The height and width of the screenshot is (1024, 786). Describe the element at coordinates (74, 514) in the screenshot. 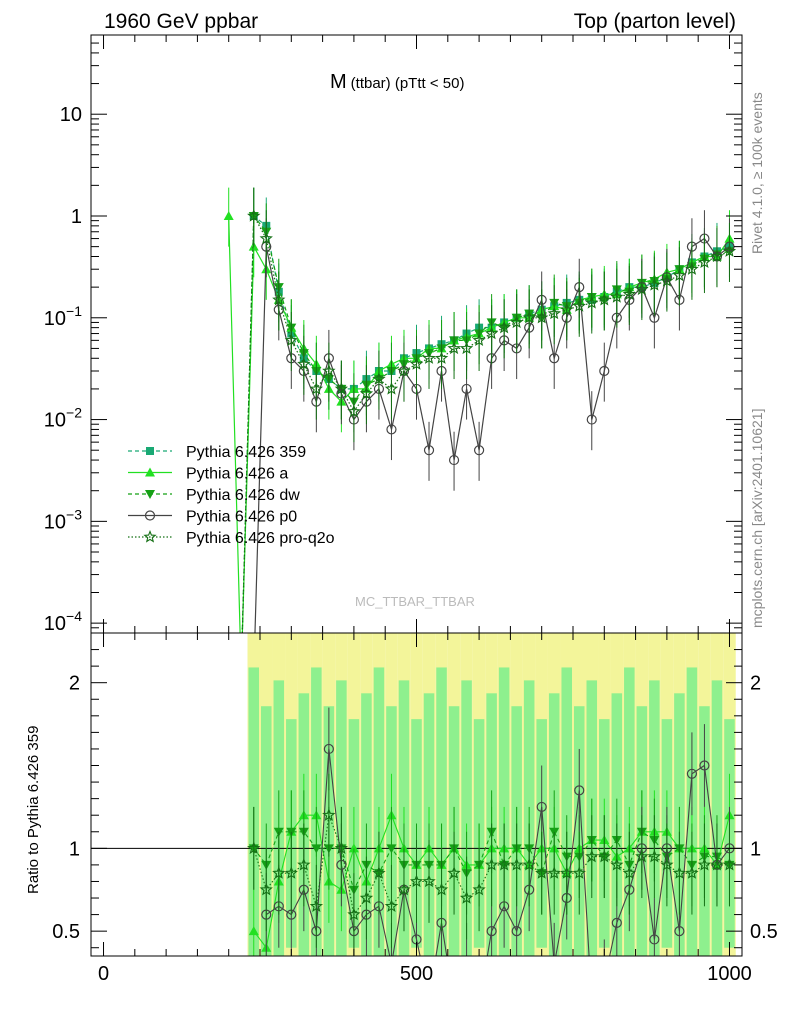

I see `y-tick-label-exponent: −3` at that location.